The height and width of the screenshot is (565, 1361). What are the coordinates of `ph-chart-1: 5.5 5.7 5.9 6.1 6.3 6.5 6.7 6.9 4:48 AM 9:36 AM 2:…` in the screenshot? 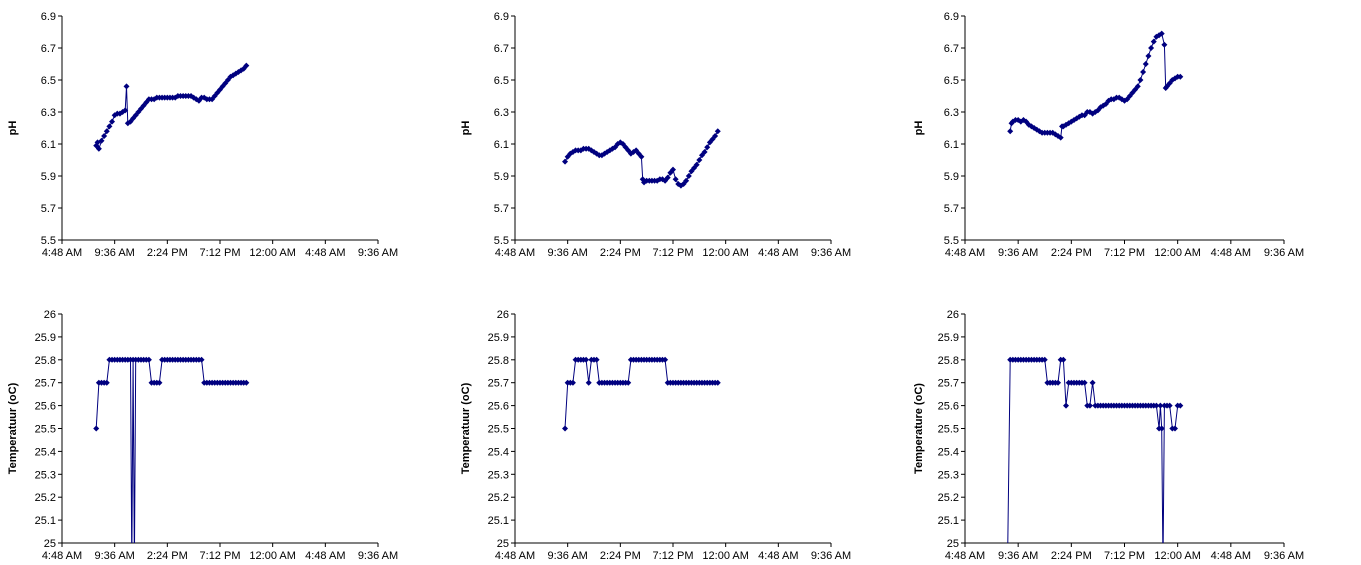 It's located at (202, 135).